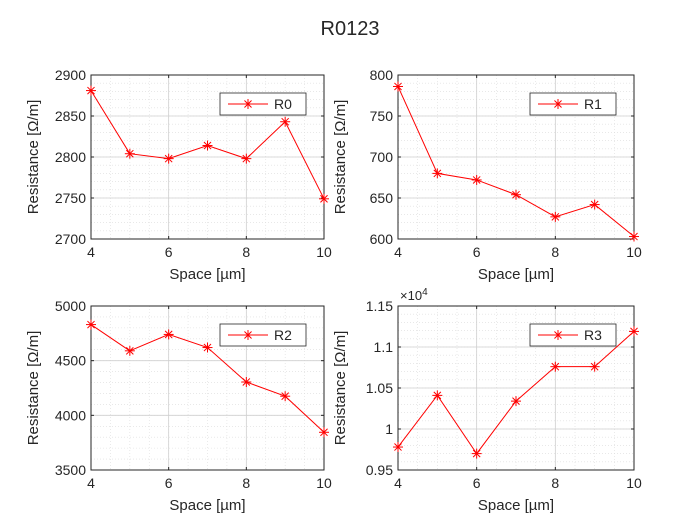 This screenshot has width=700, height=525. What do you see at coordinates (70, 361) in the screenshot?
I see `y-tick-label: 4500` at bounding box center [70, 361].